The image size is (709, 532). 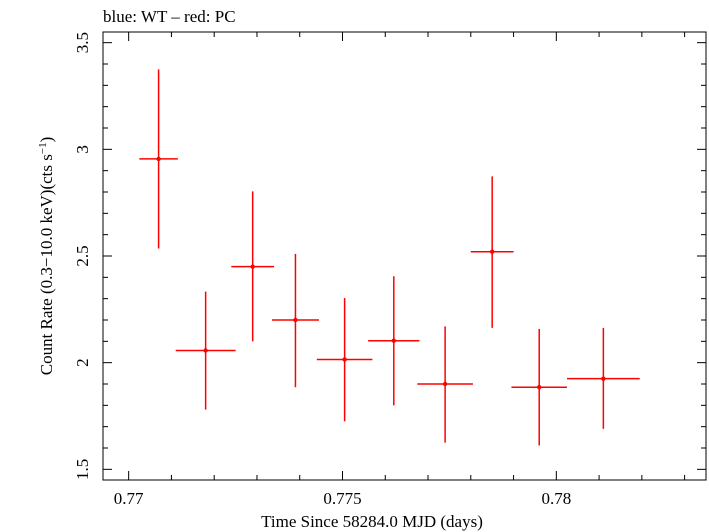 I want to click on y-tick-label: 2.5, so click(x=82, y=255).